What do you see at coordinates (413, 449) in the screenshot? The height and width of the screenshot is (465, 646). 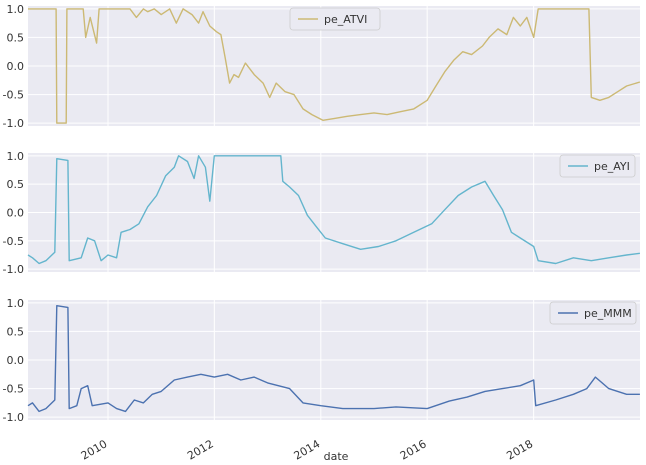 I see `x-tick-label: 2016` at bounding box center [413, 449].